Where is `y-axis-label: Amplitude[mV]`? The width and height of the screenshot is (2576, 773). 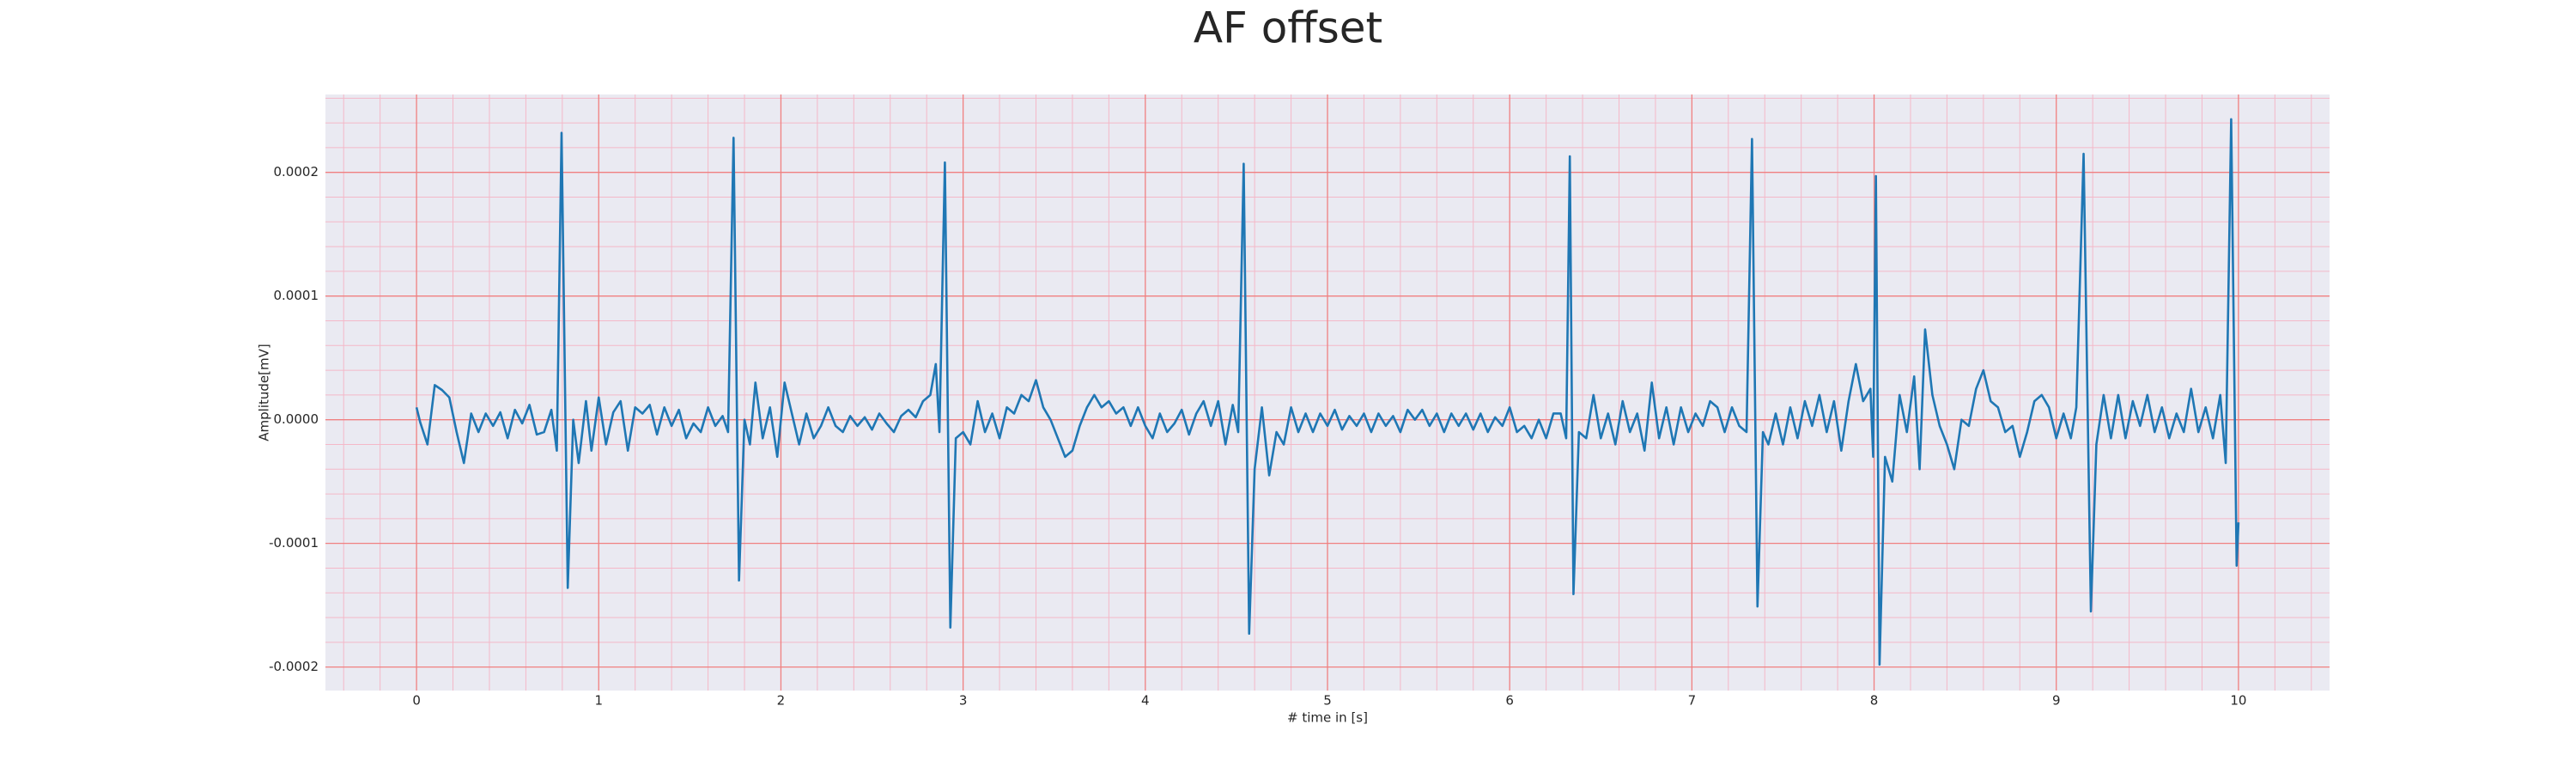 y-axis-label: Amplitude[mV] is located at coordinates (264, 392).